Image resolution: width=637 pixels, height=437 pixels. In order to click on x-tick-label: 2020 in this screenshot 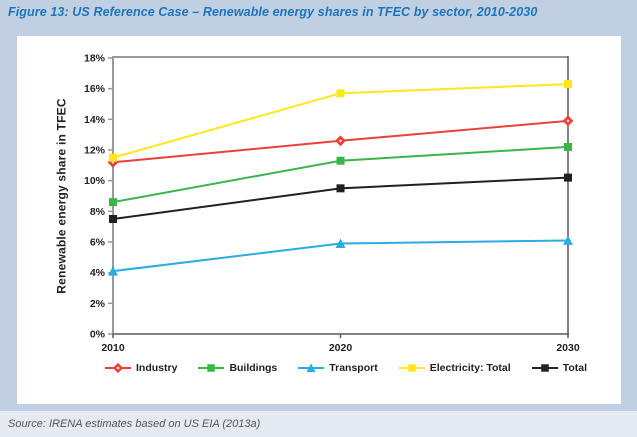, I will do `click(341, 348)`.